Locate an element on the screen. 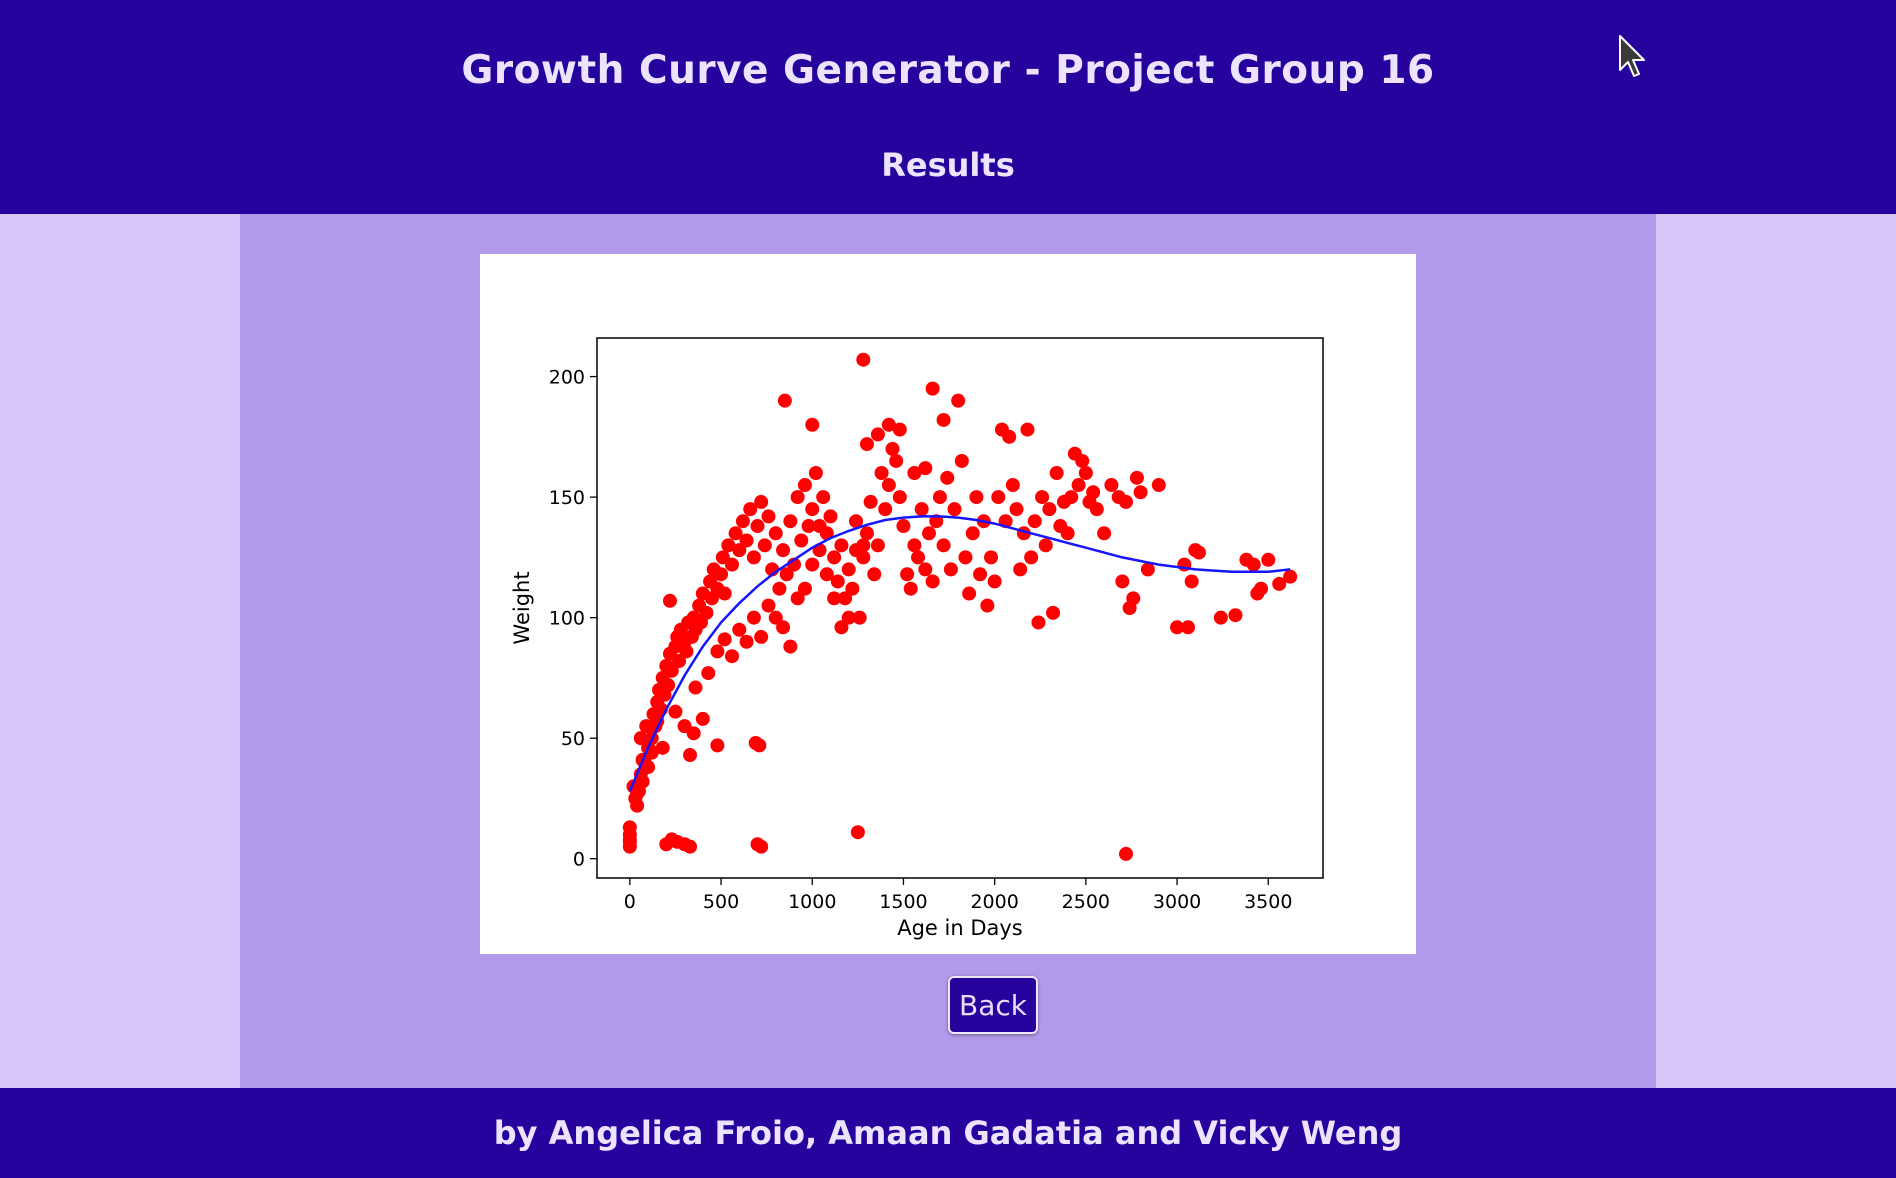 The height and width of the screenshot is (1178, 1896). right-gutter is located at coordinates (1776, 651).